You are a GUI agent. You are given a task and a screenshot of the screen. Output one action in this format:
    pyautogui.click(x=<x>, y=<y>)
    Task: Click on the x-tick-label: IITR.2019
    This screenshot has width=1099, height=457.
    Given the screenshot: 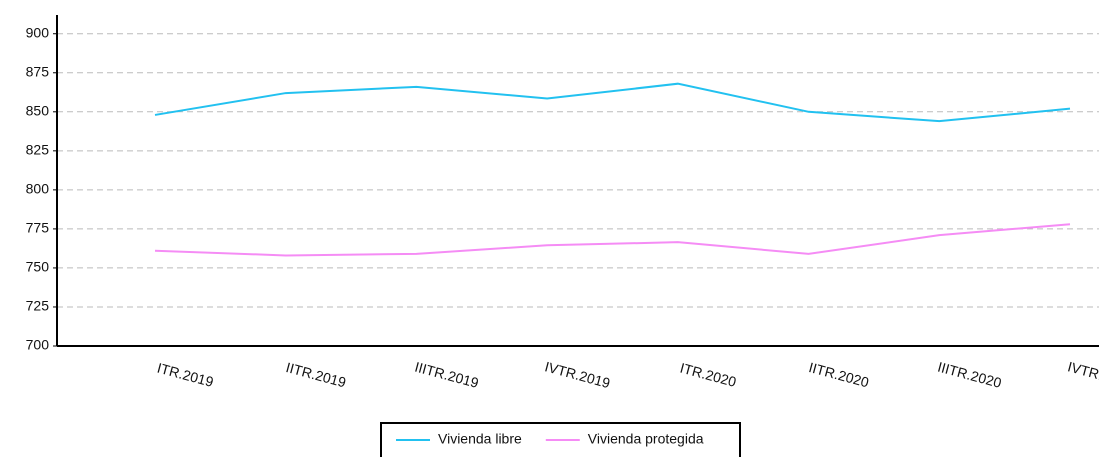 What is the action you would take?
    pyautogui.click(x=316, y=374)
    